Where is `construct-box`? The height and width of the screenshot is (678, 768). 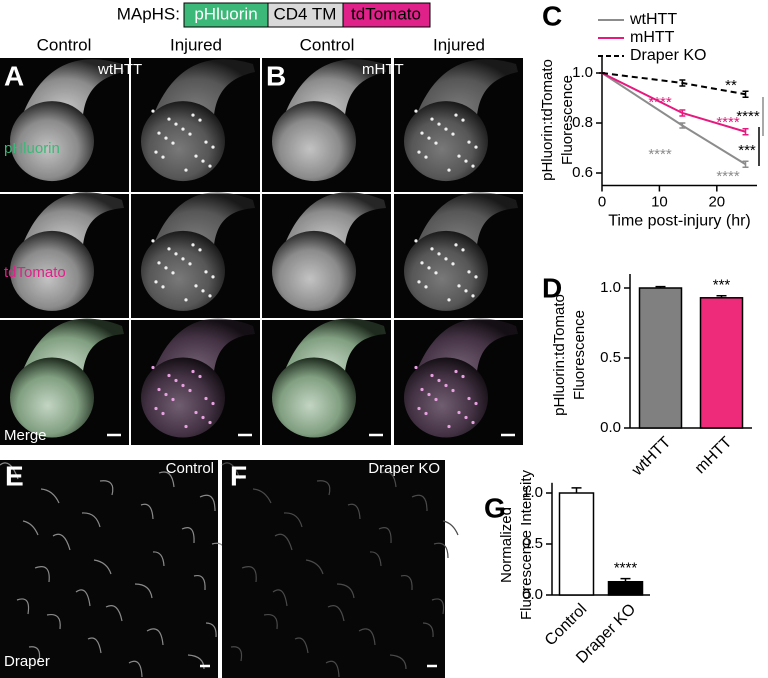 construct-box is located at coordinates (305, 15).